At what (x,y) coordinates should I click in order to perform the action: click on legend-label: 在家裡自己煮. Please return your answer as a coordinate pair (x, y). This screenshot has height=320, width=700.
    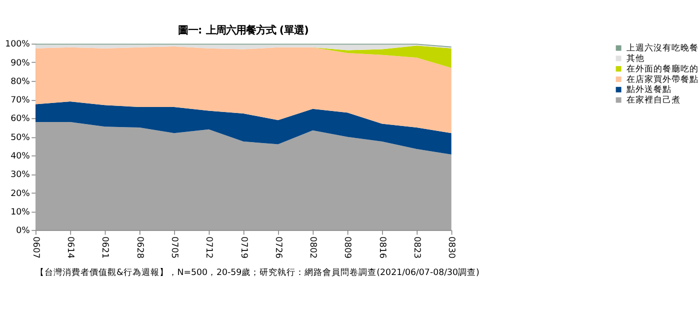
    Looking at the image, I should click on (653, 100).